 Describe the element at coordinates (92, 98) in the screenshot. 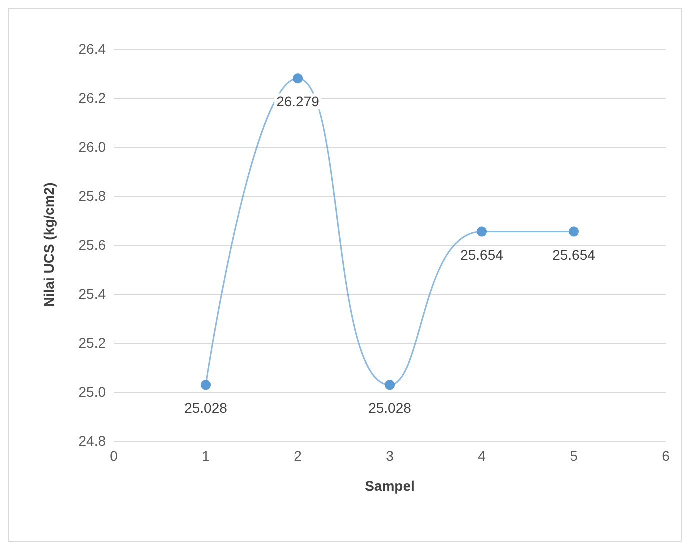

I see `y-tick-label: 26.2` at that location.